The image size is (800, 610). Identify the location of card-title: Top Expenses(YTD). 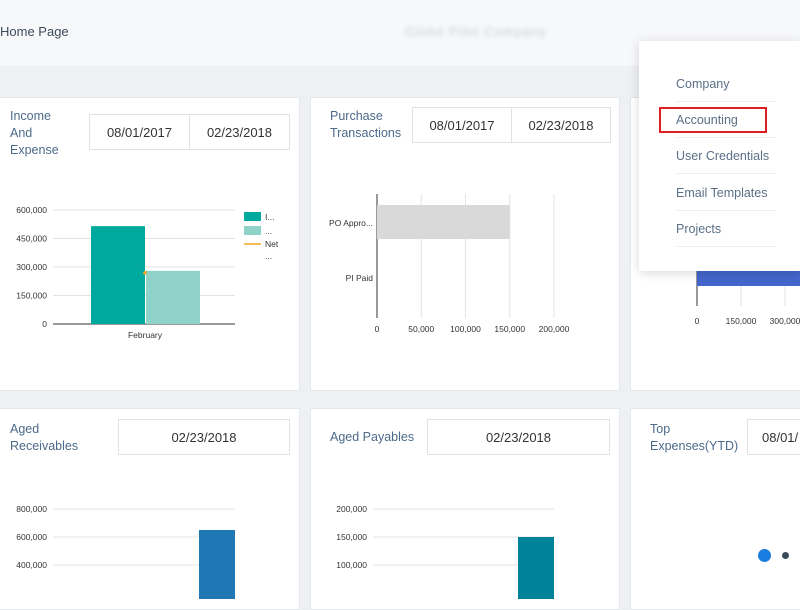
(694, 438).